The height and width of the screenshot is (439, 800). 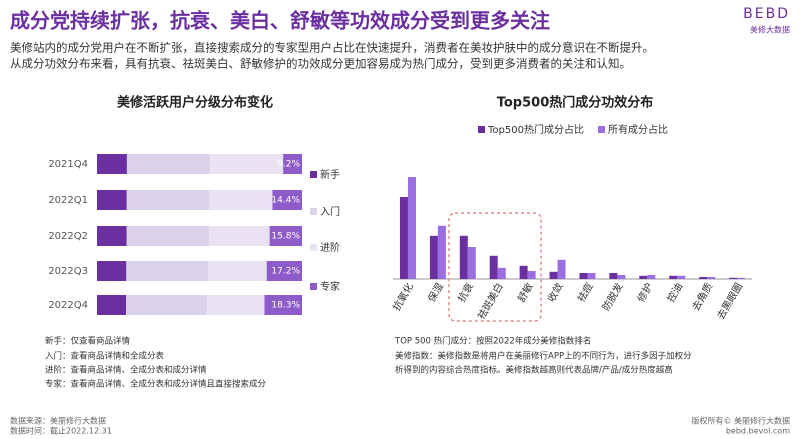 I want to click on logo-text: 美修大数据, so click(x=770, y=30).